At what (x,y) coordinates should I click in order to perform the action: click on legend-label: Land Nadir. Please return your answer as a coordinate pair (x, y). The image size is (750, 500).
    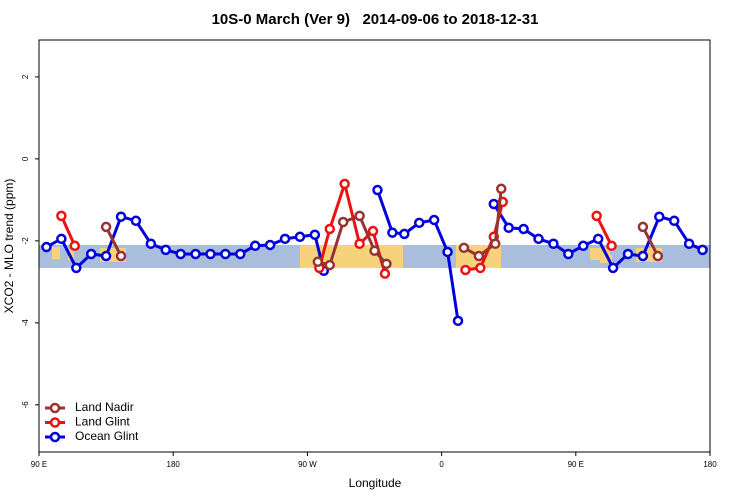
    Looking at the image, I should click on (104, 407).